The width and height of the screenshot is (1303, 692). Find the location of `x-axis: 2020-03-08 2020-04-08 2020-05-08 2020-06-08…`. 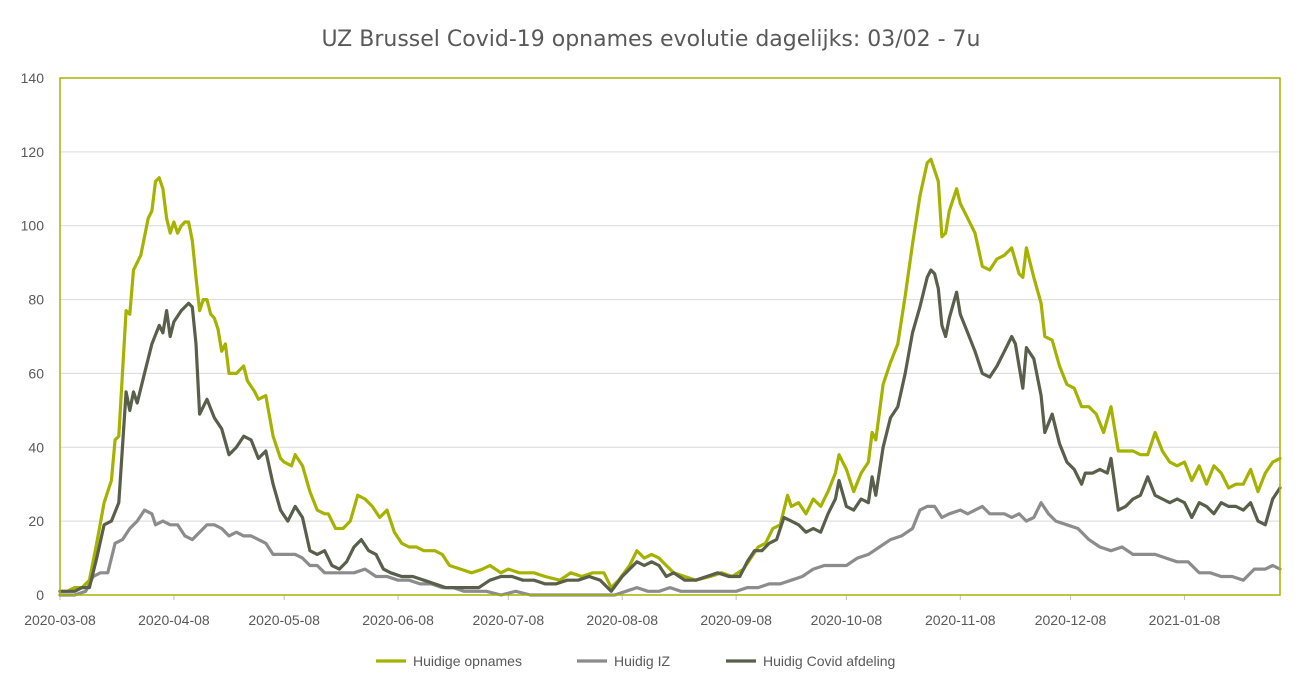

x-axis: 2020-03-08 2020-04-08 2020-05-08 2020-06-08… is located at coordinates (652, 611).